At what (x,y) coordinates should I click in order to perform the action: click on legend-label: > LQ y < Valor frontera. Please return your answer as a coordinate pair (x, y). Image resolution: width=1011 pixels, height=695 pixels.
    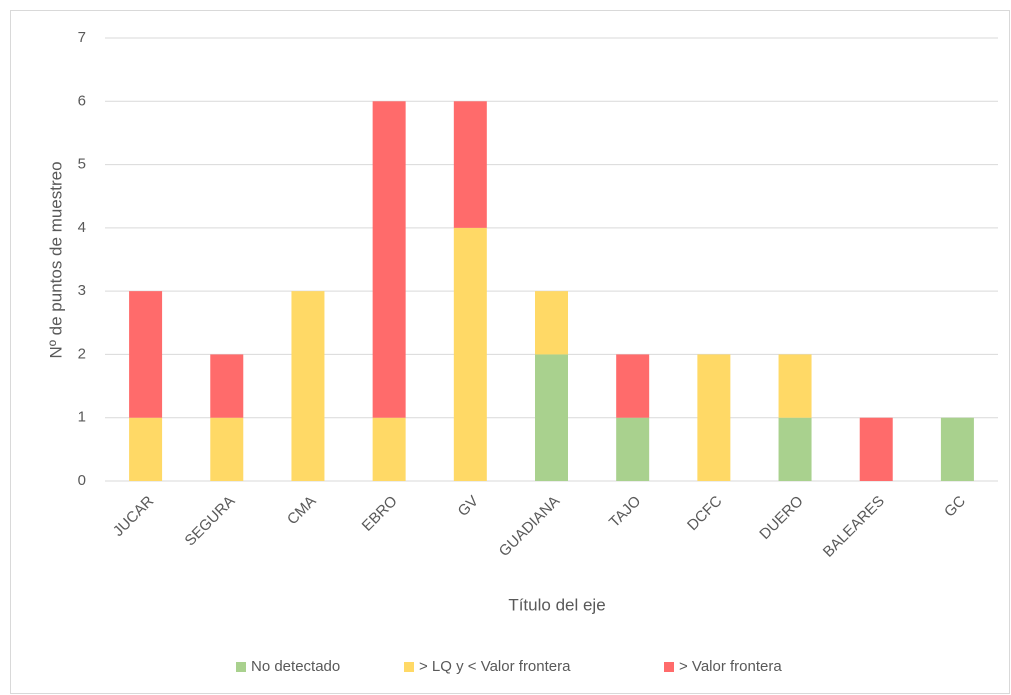
    Looking at the image, I should click on (495, 666).